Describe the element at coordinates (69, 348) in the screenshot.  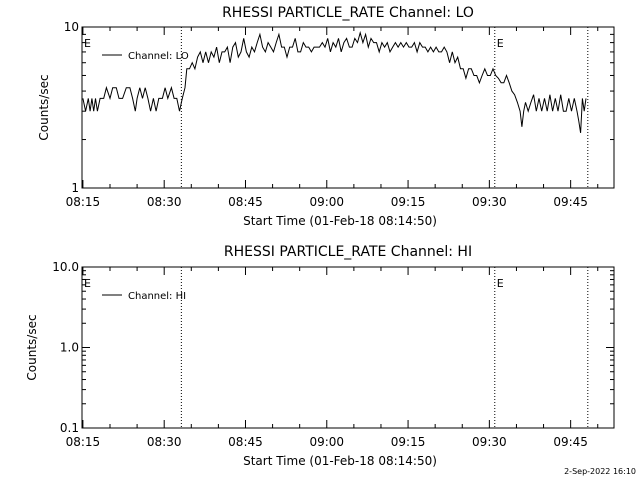
I see `y-tick-label: 1.0` at that location.